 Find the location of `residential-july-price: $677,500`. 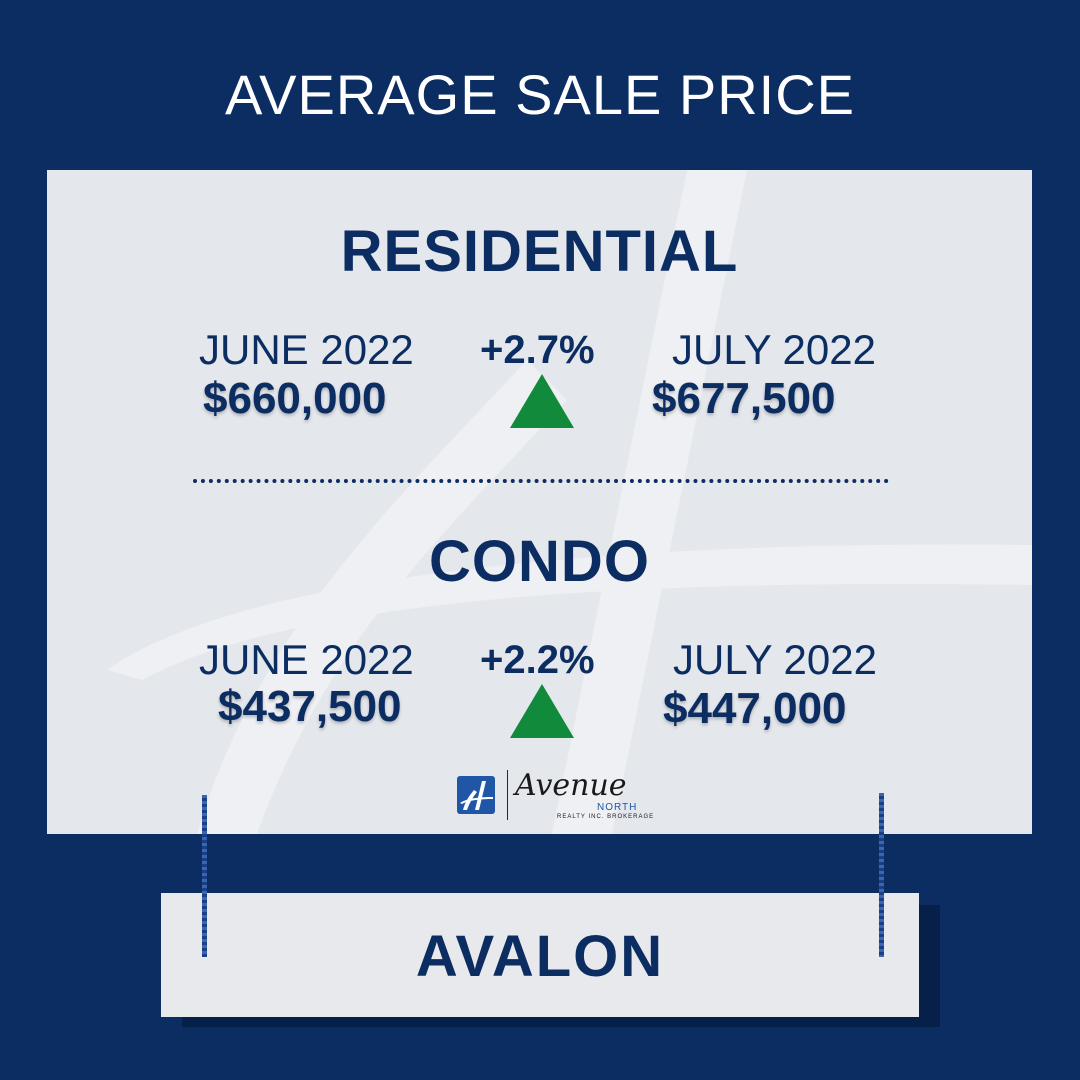

residential-july-price: $677,500 is located at coordinates (744, 398).